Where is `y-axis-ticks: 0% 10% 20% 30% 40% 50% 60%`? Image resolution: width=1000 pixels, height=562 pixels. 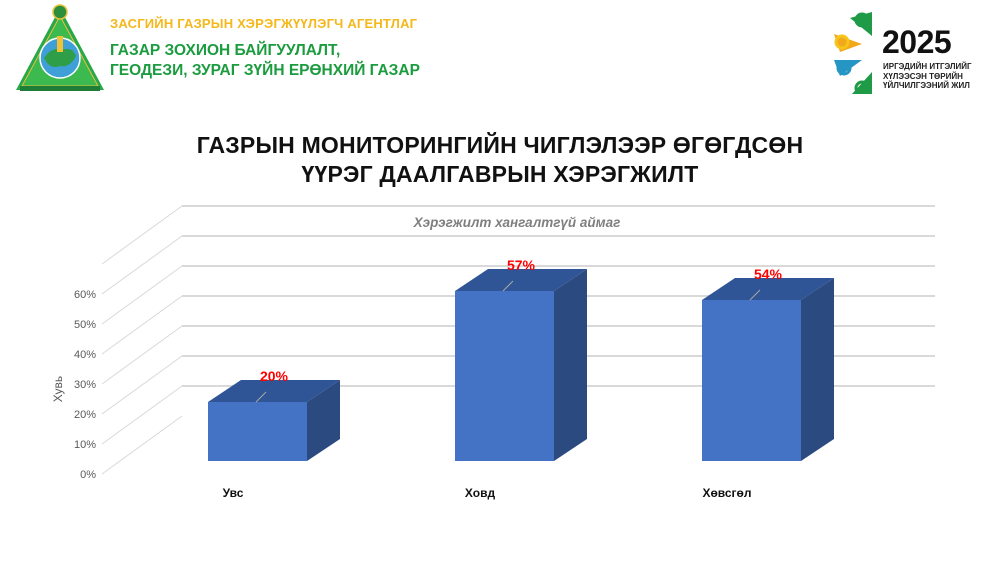
y-axis-ticks: 0% 10% 20% 30% 40% 50% 60% is located at coordinates (85, 385).